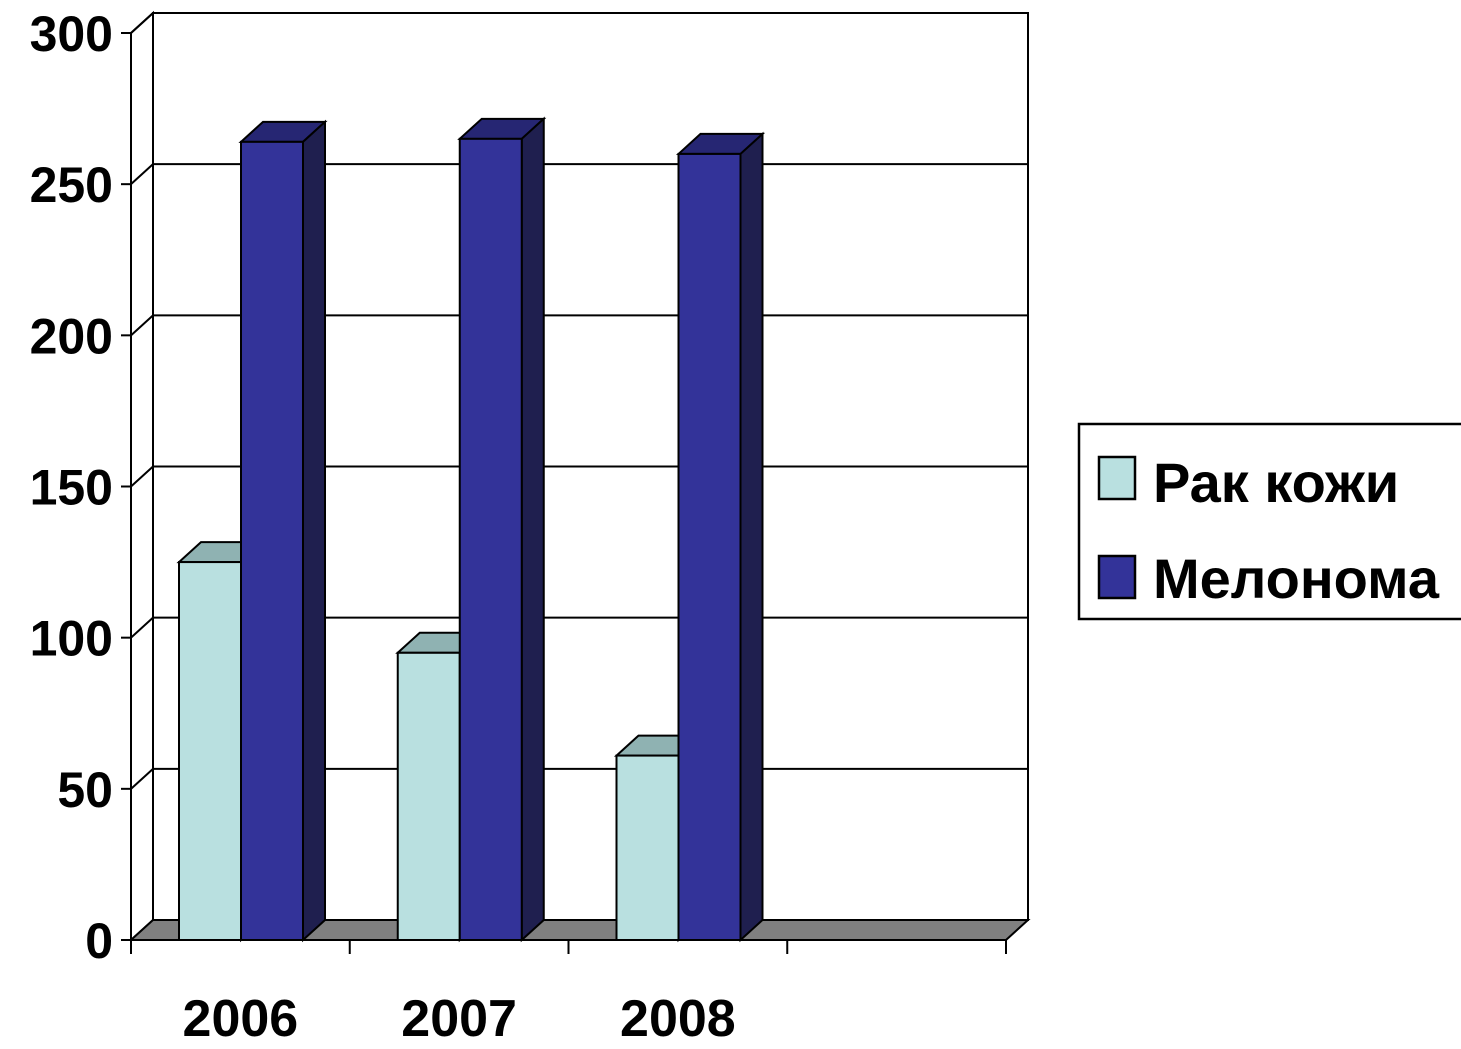  What do you see at coordinates (71, 639) in the screenshot?
I see `y-tick-label-100: 100` at bounding box center [71, 639].